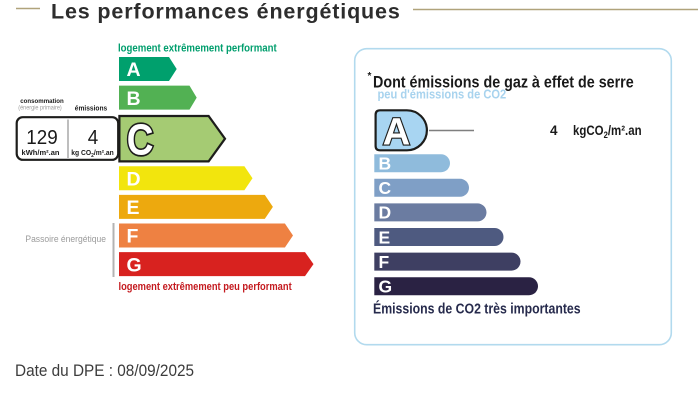 This screenshot has height=400, width=700. Describe the element at coordinates (206, 287) in the screenshot. I see `svg-text:logement extrêmement peu perfo: logement extrêmement peu performant` at that location.